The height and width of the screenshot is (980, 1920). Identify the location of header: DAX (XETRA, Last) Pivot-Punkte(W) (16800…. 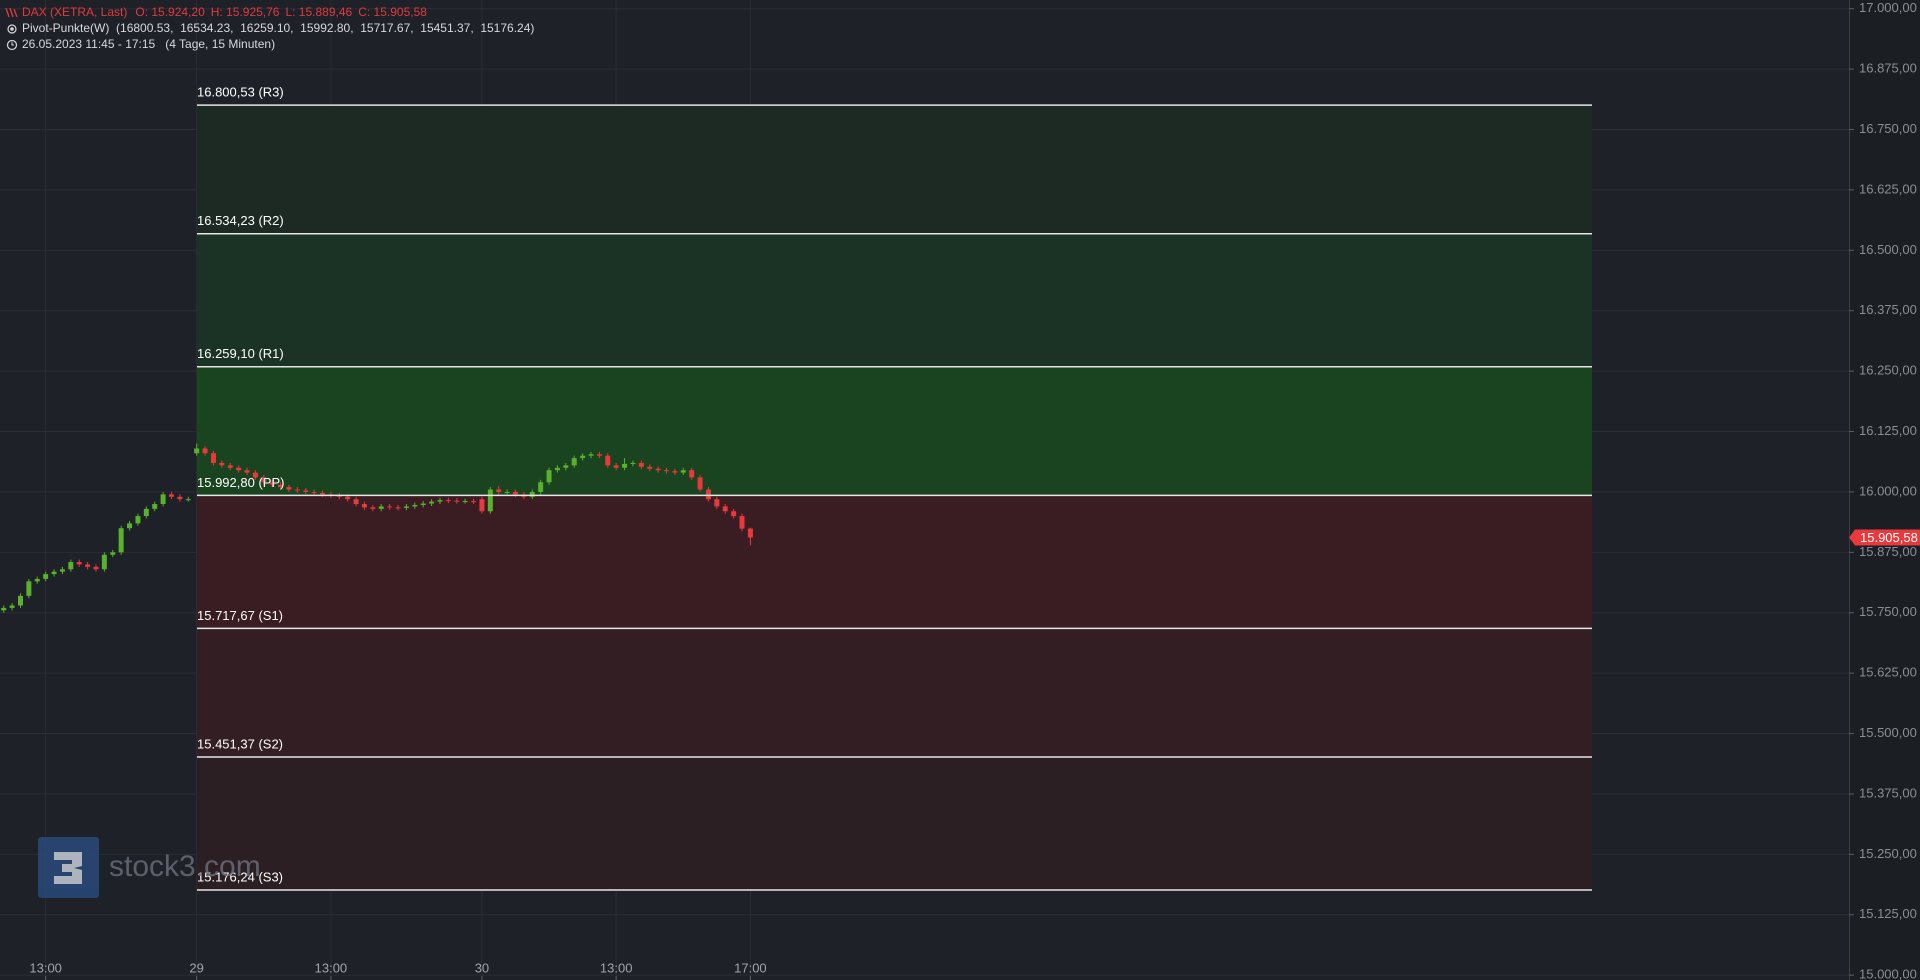
(269, 28).